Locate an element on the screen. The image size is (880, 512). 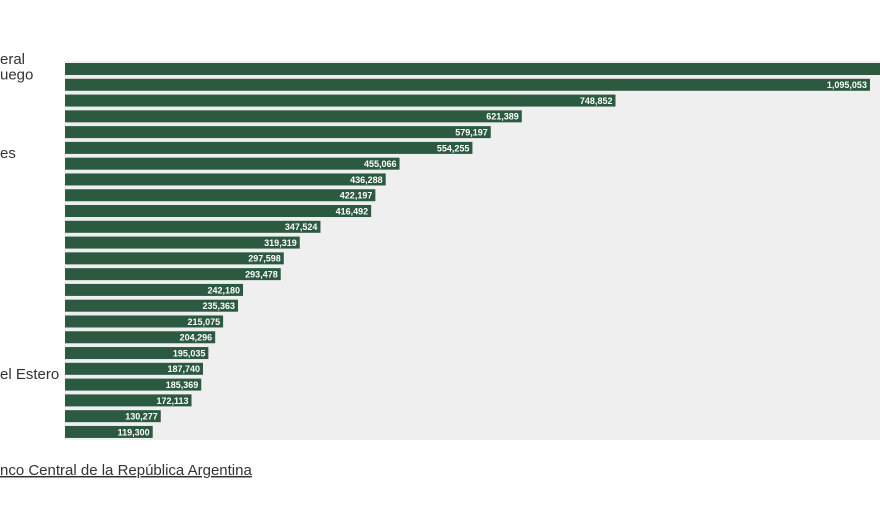
value-label: 422,197 is located at coordinates (356, 196).